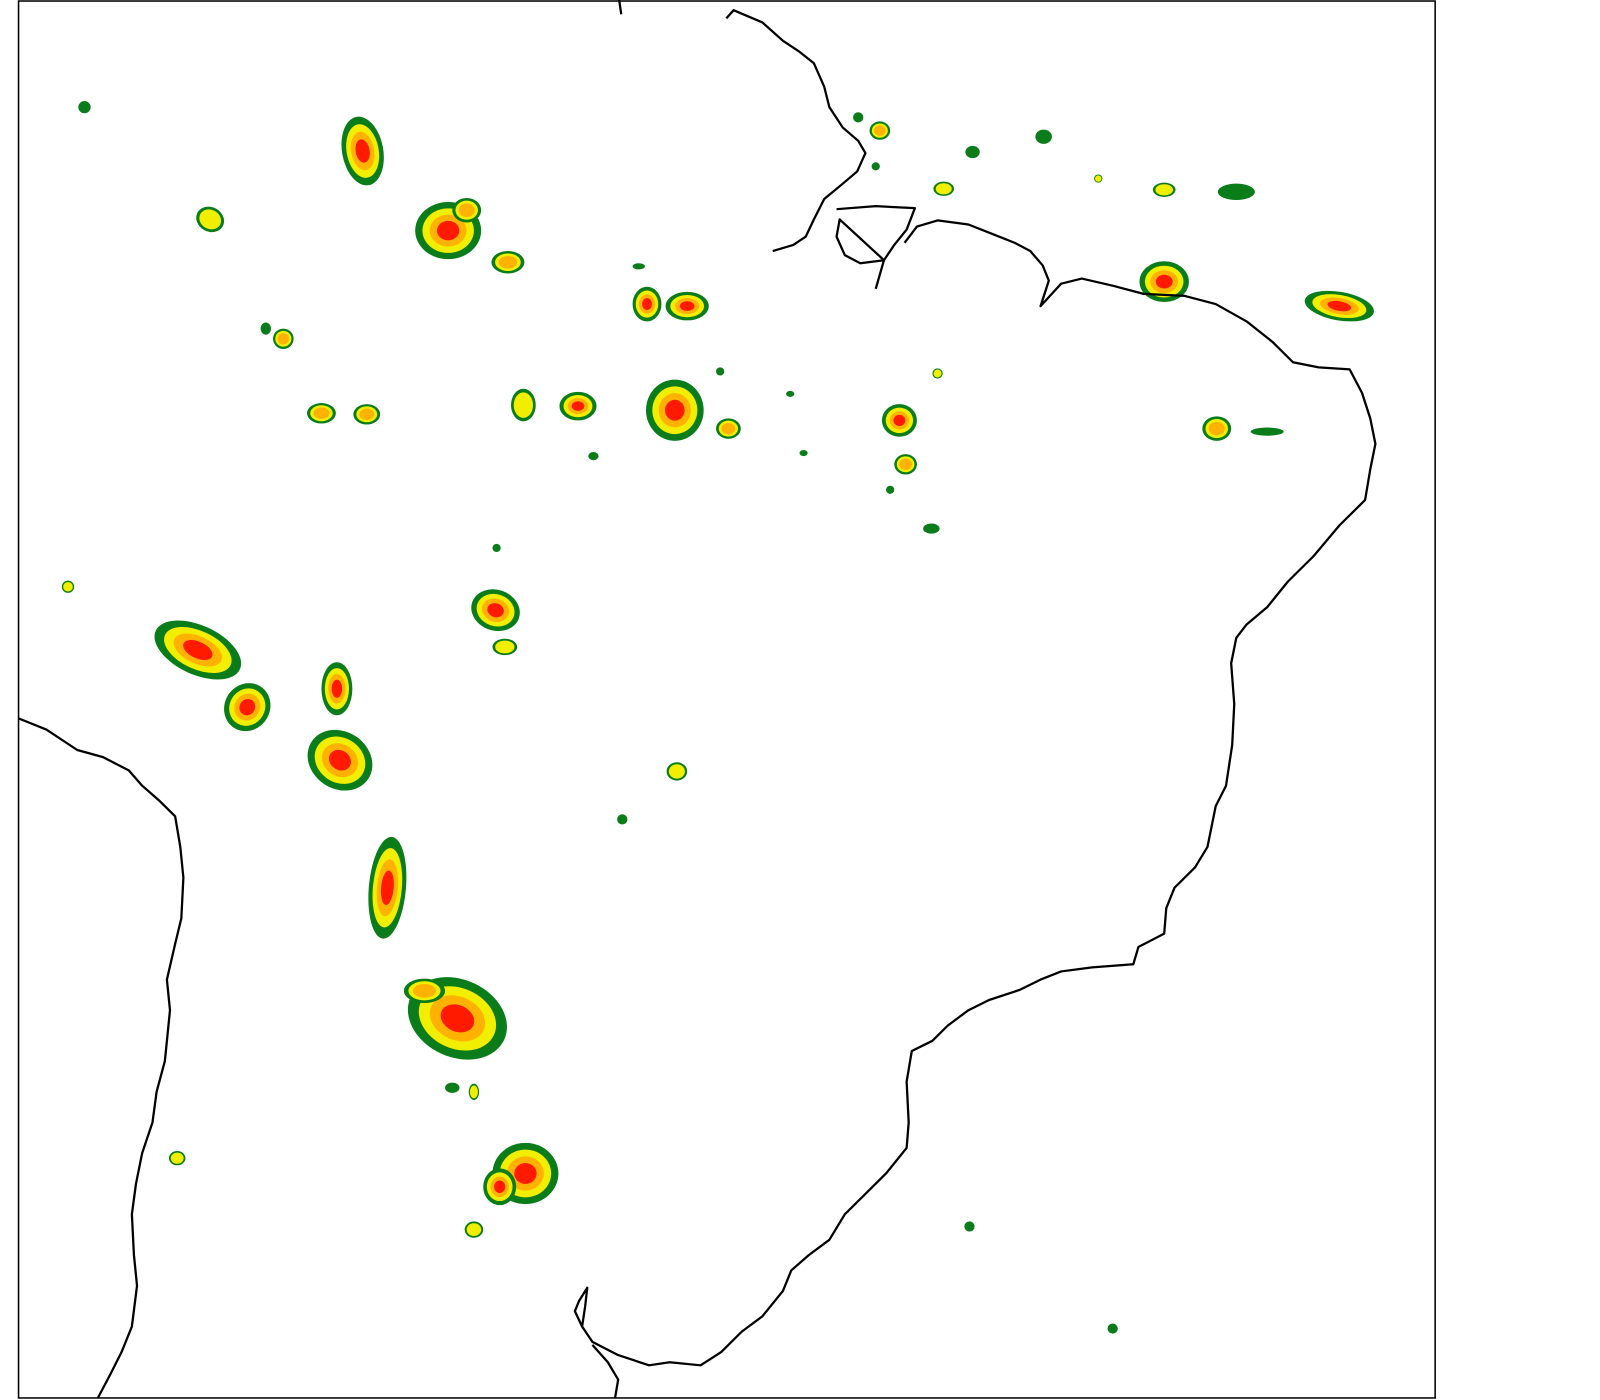 This screenshot has width=1600, height=1400. Describe the element at coordinates (742, 126) in the screenshot. I see `coastline-east` at that location.